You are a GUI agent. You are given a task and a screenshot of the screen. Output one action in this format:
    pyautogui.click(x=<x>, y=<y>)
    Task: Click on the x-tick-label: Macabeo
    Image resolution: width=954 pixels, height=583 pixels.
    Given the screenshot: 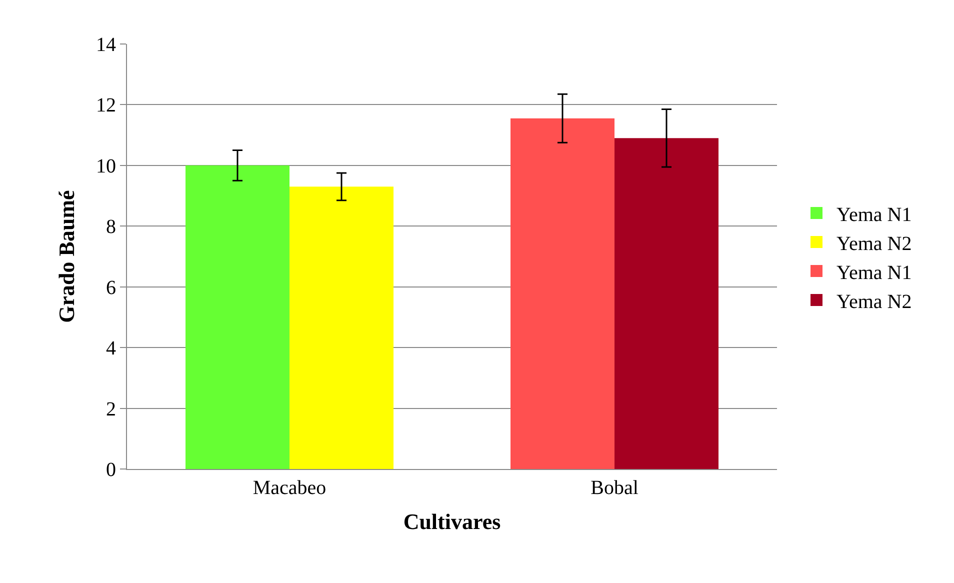 What is the action you would take?
    pyautogui.click(x=289, y=488)
    